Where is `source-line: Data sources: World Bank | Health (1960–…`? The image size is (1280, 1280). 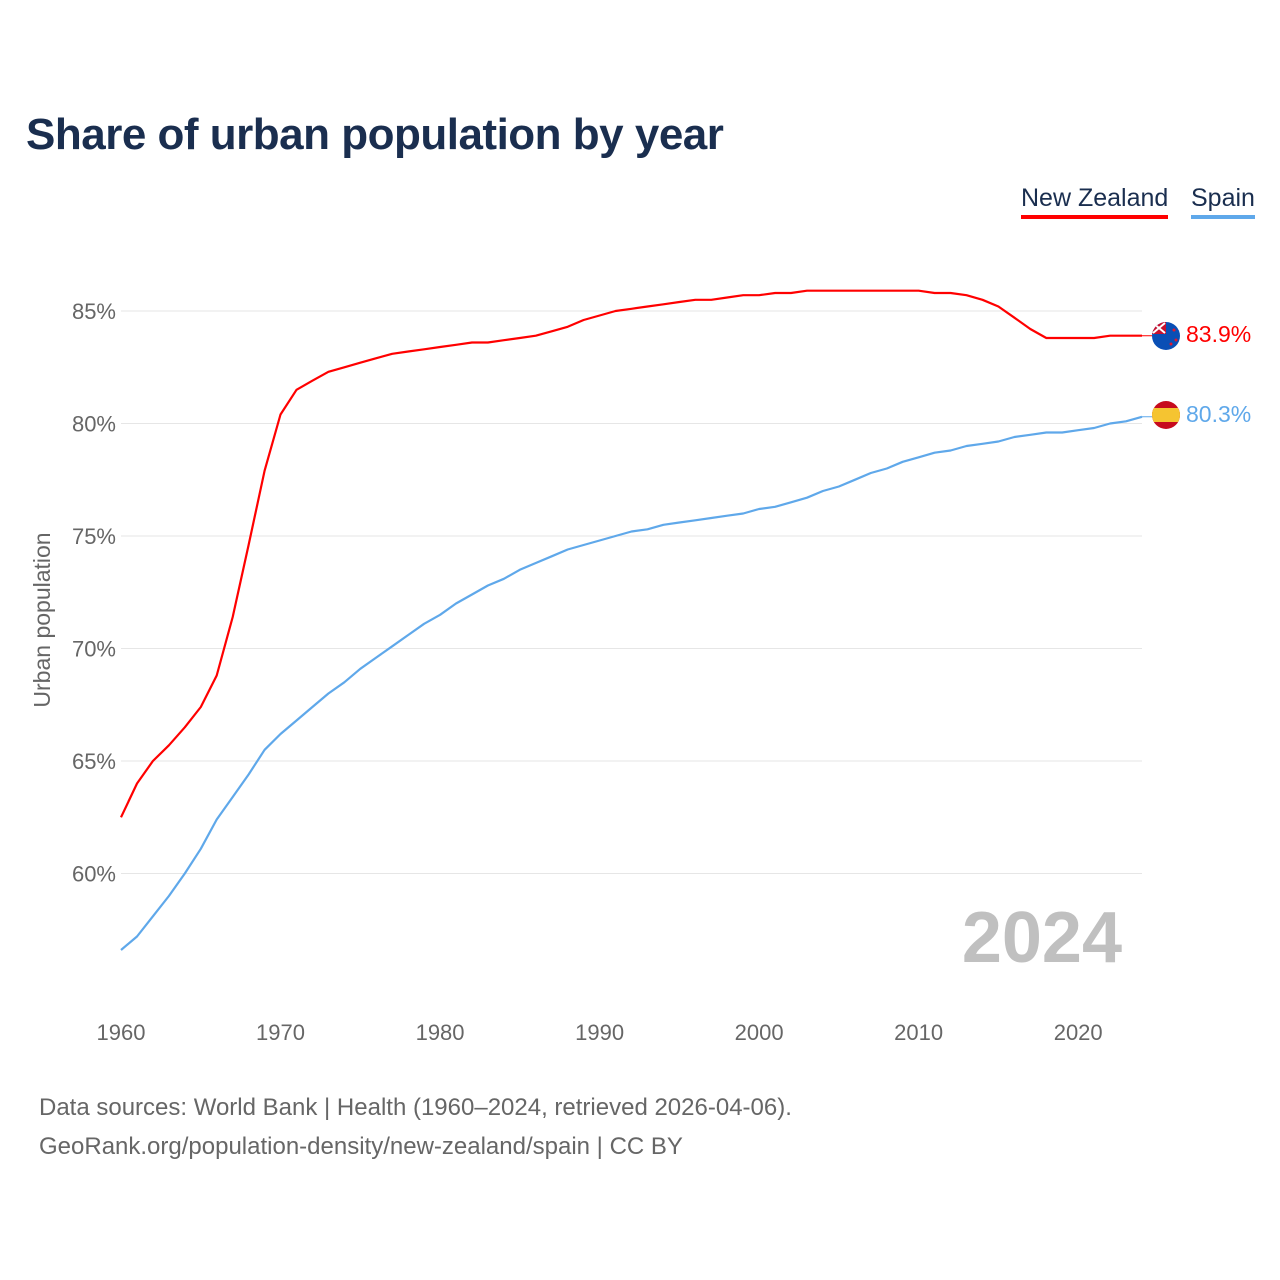
source-line: Data sources: World Bank | Health (1960–… is located at coordinates (415, 1107).